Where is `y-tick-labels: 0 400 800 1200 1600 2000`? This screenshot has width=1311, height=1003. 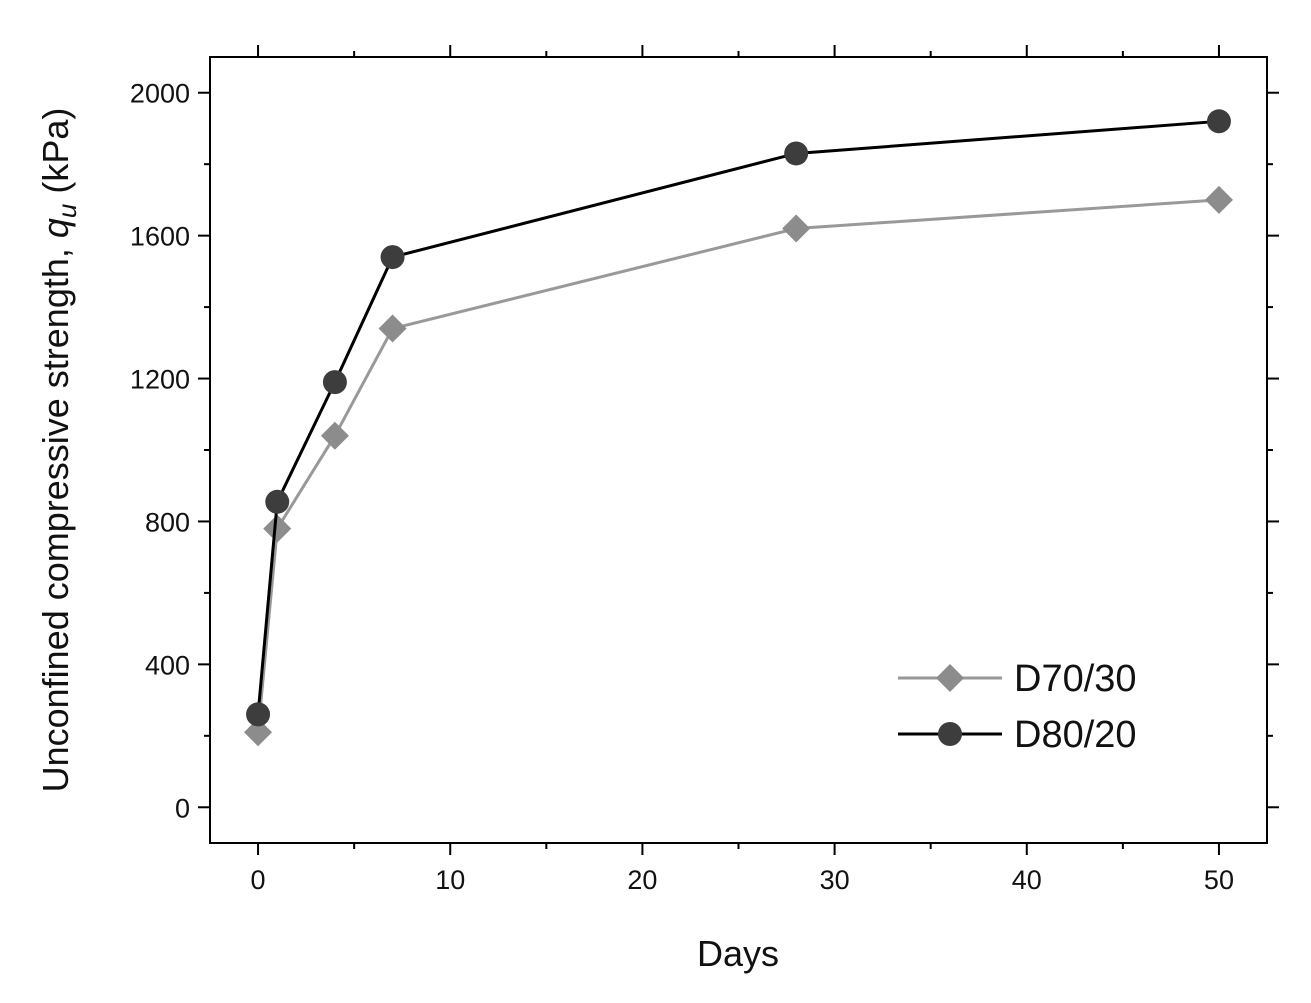 y-tick-labels: 0 400 800 1200 1600 2000 is located at coordinates (160, 451).